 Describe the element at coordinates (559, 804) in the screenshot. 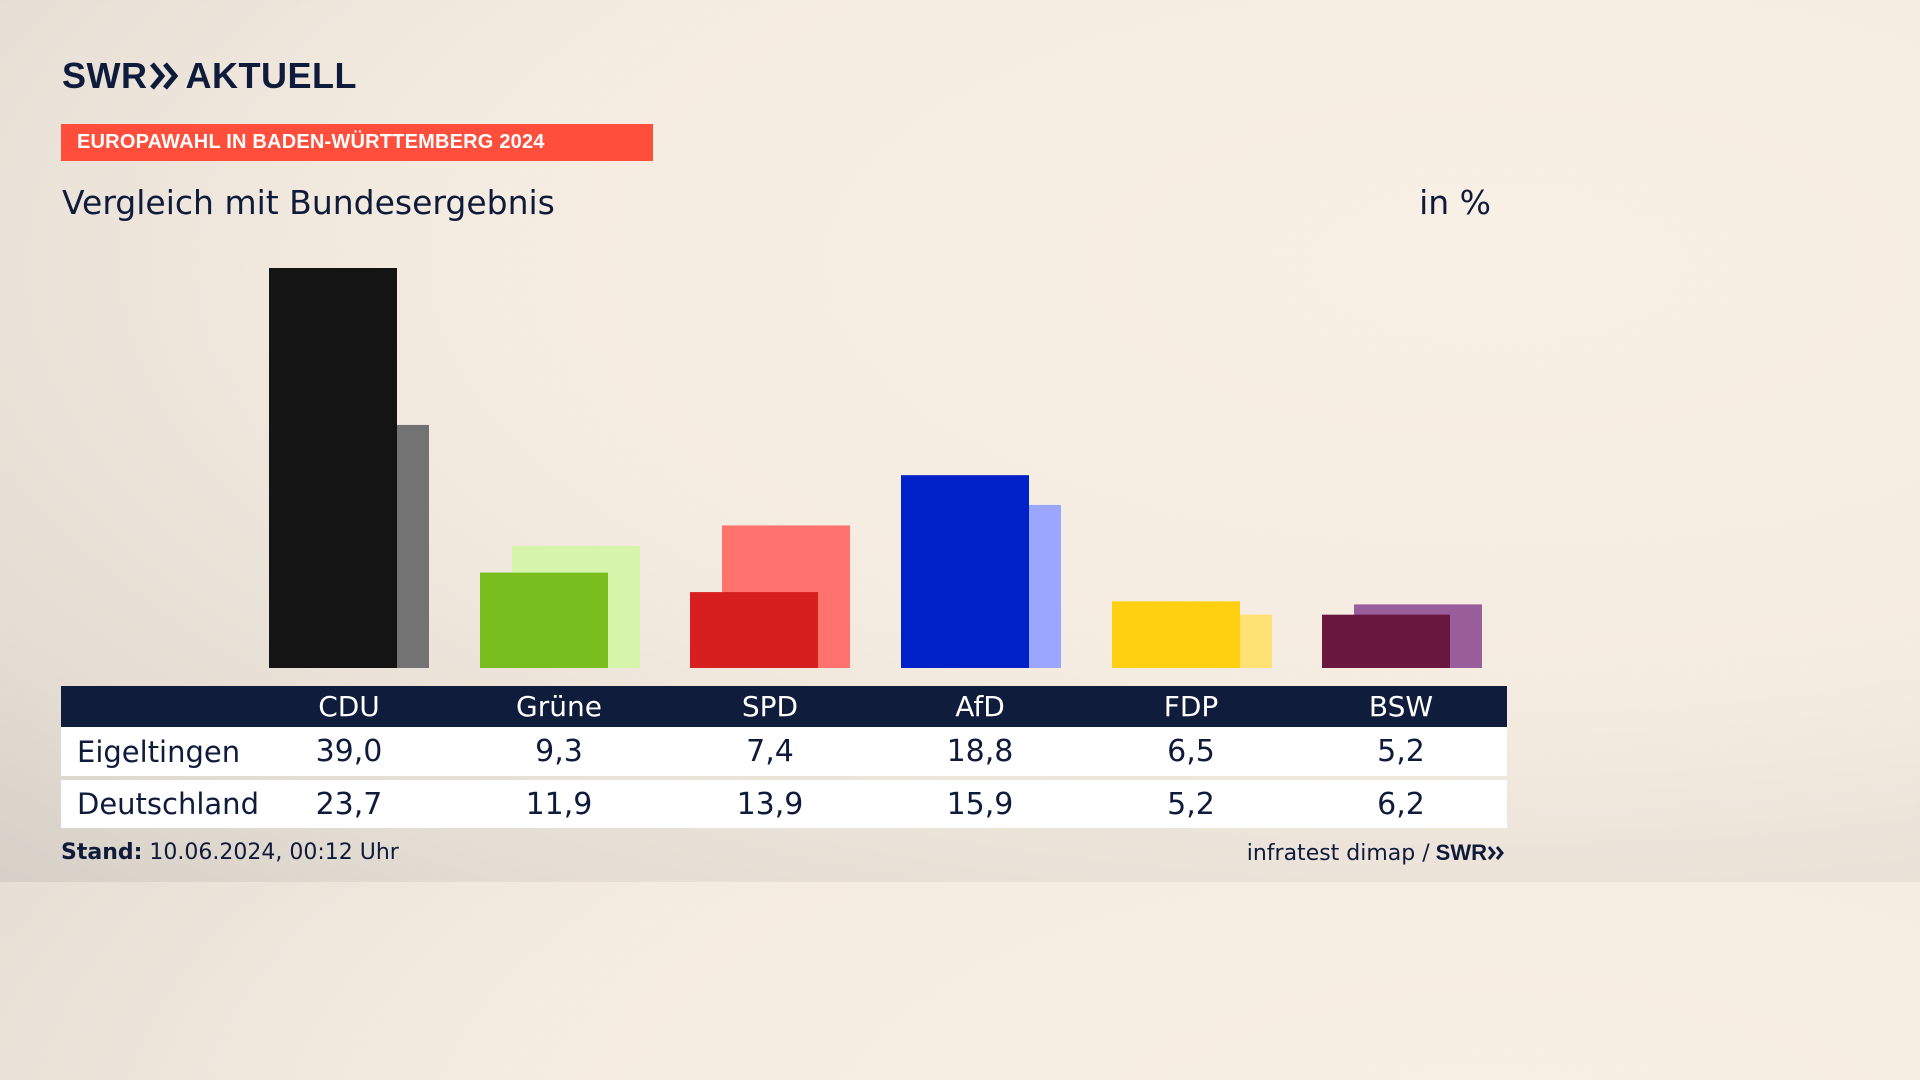

I see `table-cell: 11,9` at that location.